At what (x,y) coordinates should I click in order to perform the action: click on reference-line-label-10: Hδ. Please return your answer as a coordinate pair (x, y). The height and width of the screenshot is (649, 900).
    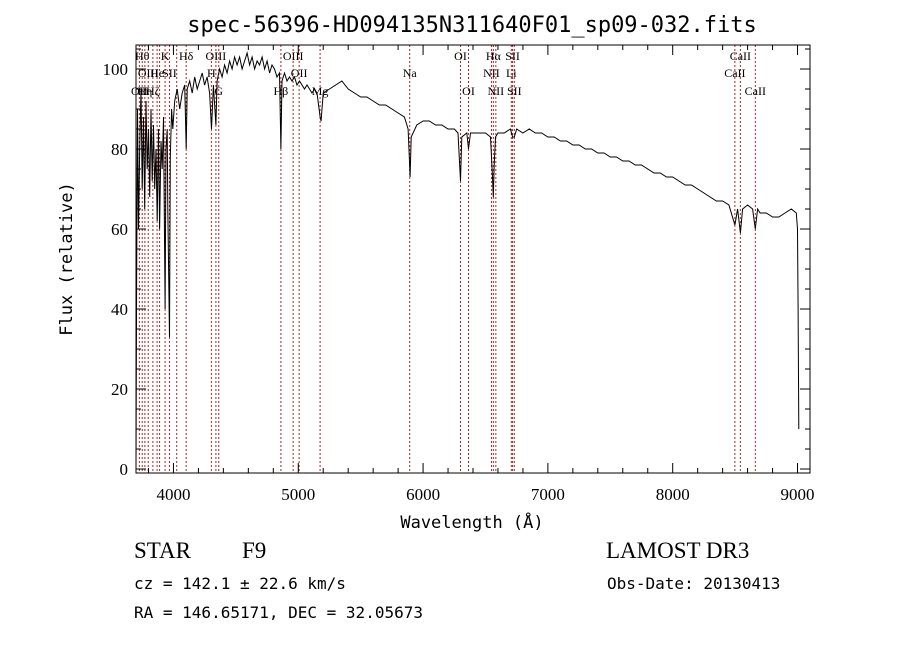
    Looking at the image, I should click on (186, 56).